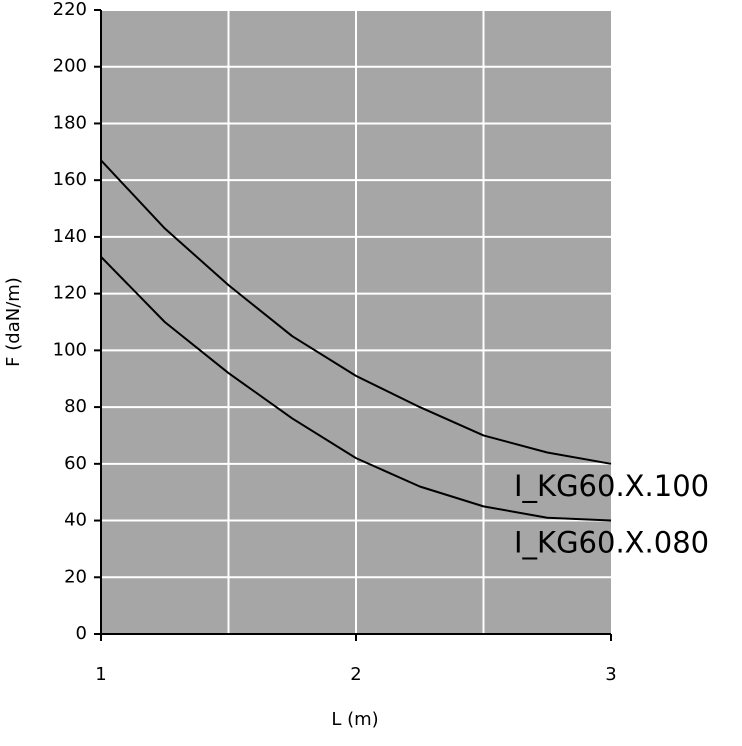 This screenshot has width=742, height=746. Describe the element at coordinates (75, 406) in the screenshot. I see `y-tick-label: 80` at that location.